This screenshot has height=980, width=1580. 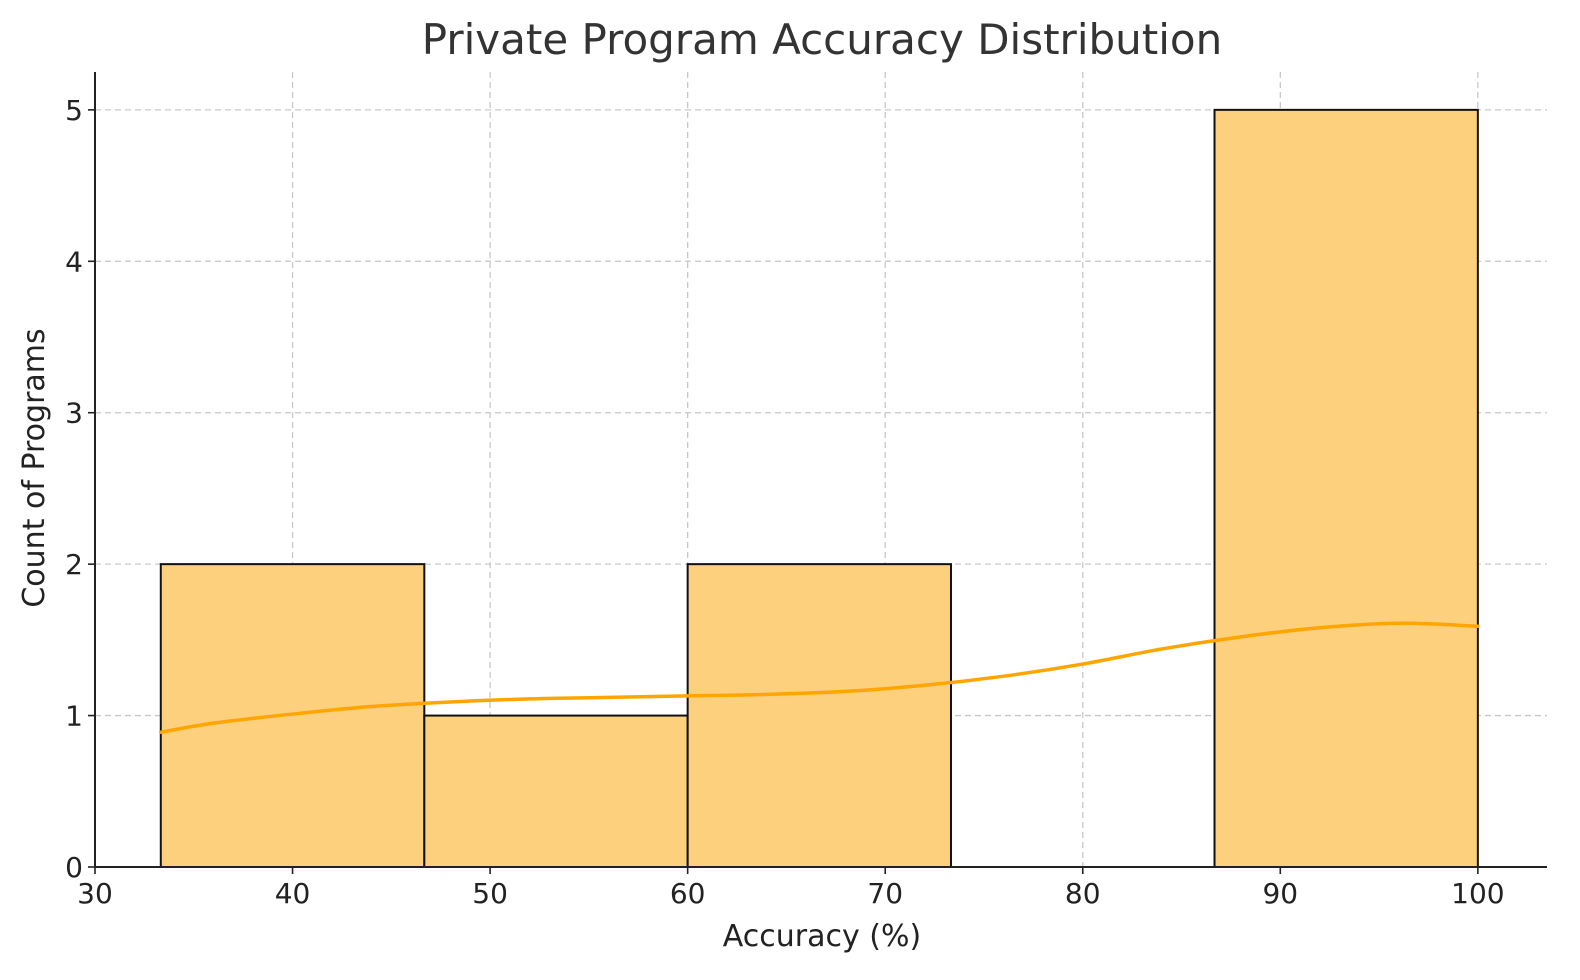 I want to click on x-tick-label: 30, so click(x=95, y=893).